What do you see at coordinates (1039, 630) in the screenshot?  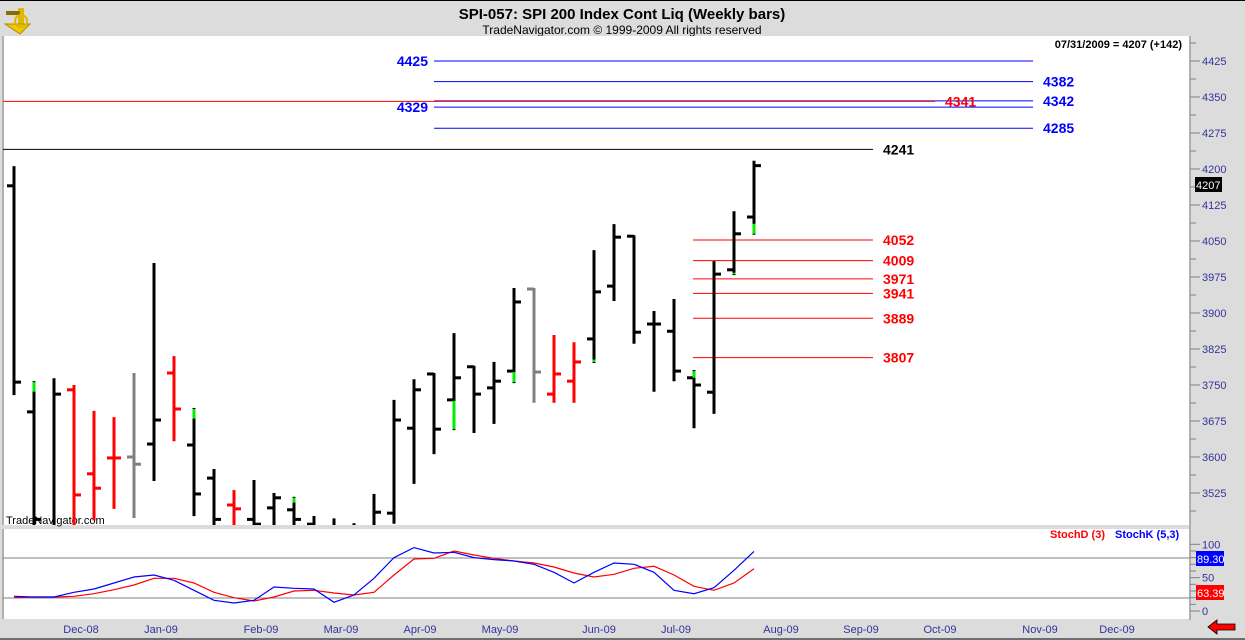 I see `date-tick-label: Nov-09` at bounding box center [1039, 630].